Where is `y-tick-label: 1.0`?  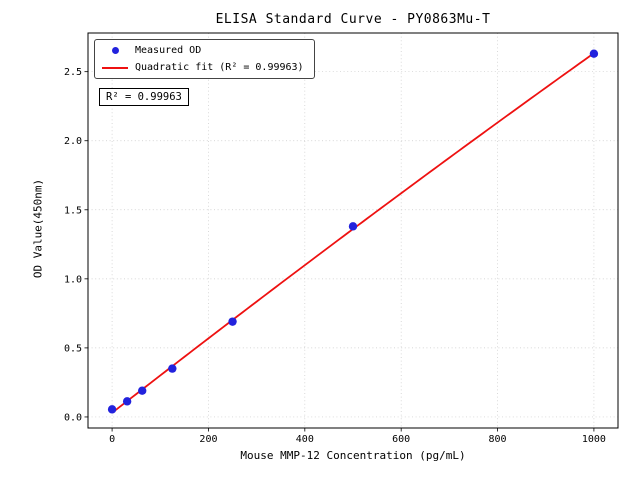
y-tick-label: 1.0 is located at coordinates (73, 279).